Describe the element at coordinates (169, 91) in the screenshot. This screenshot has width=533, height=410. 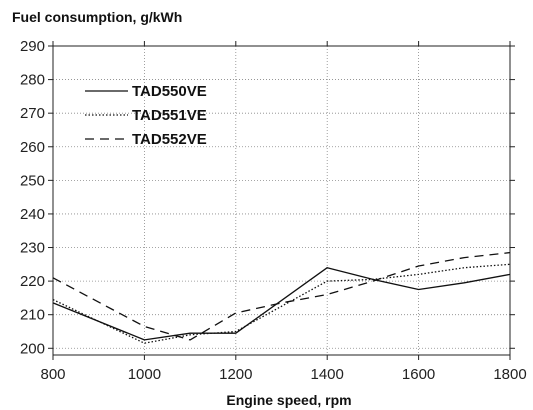
I see `legend-label-tad550ve: TAD550VE` at that location.